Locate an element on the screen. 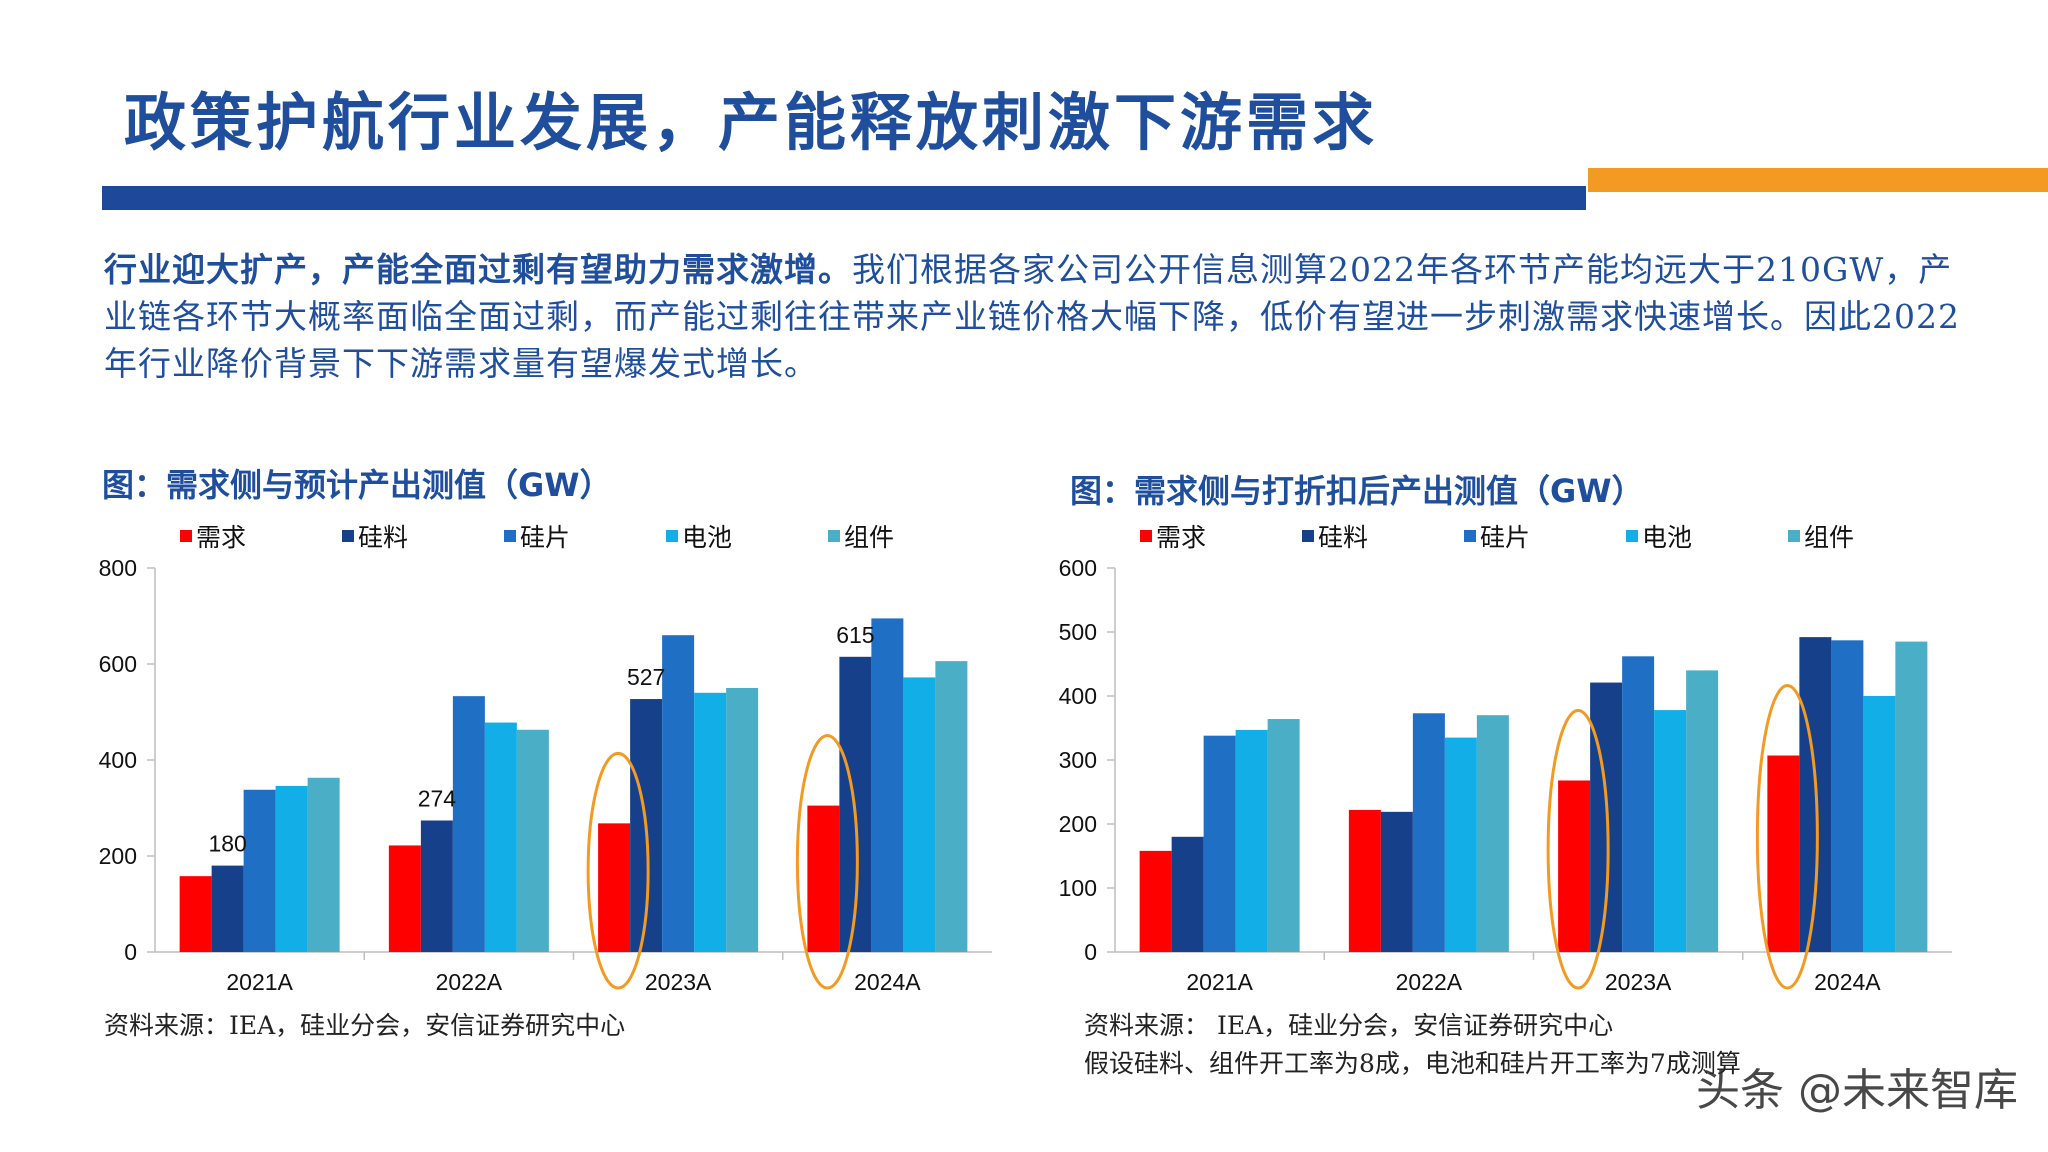  right-bar-需求-2024A is located at coordinates (1783, 853).